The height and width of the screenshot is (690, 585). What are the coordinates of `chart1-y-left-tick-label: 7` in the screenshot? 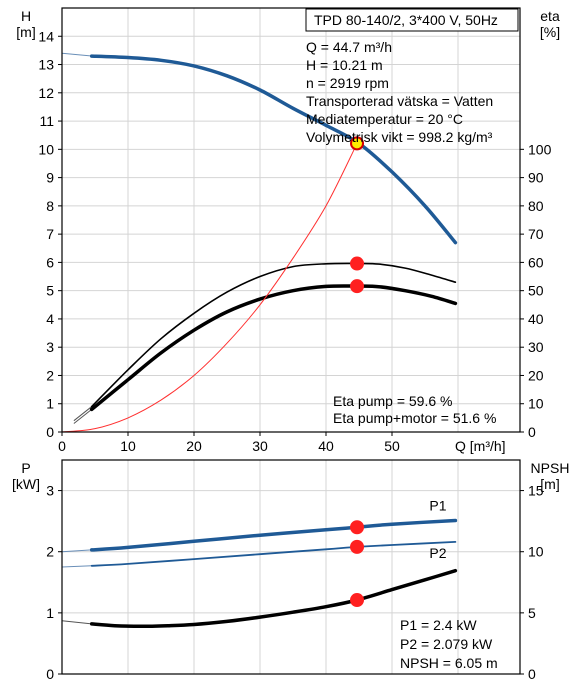 It's located at (50, 234).